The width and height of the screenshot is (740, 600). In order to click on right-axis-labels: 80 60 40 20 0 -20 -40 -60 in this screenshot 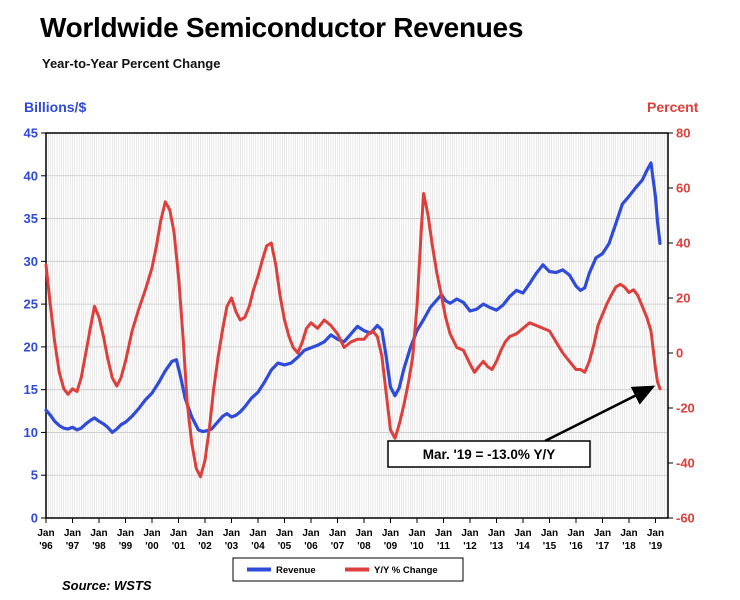, I will do `click(685, 326)`.